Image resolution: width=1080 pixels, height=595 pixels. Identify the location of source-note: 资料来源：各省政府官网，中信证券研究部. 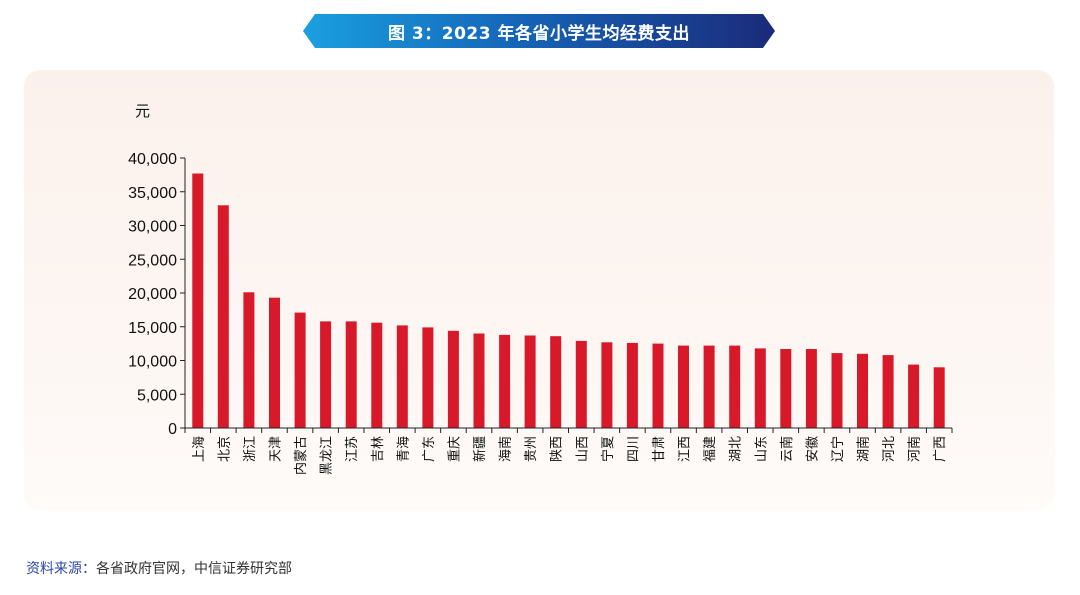
(159, 568).